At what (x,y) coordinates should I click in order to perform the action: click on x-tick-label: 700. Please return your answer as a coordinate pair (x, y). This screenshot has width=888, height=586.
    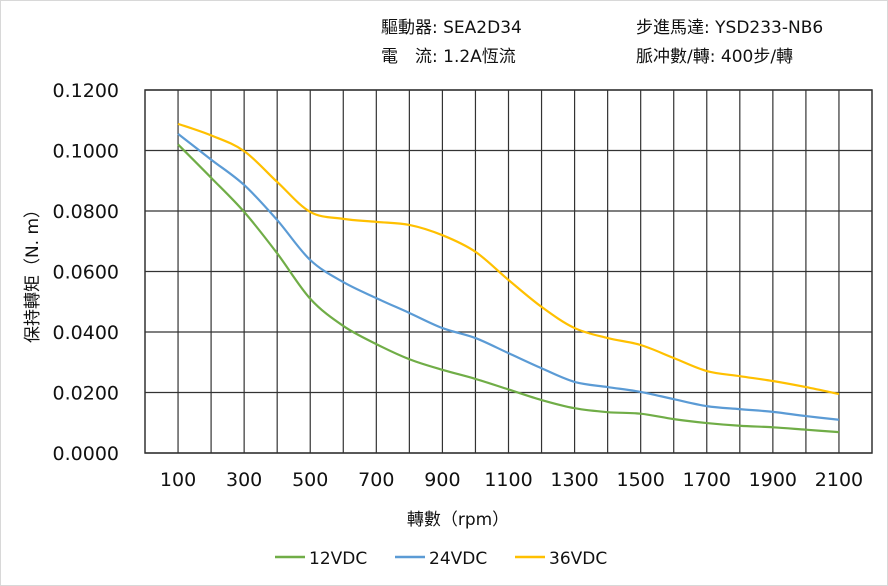
    Looking at the image, I should click on (376, 480).